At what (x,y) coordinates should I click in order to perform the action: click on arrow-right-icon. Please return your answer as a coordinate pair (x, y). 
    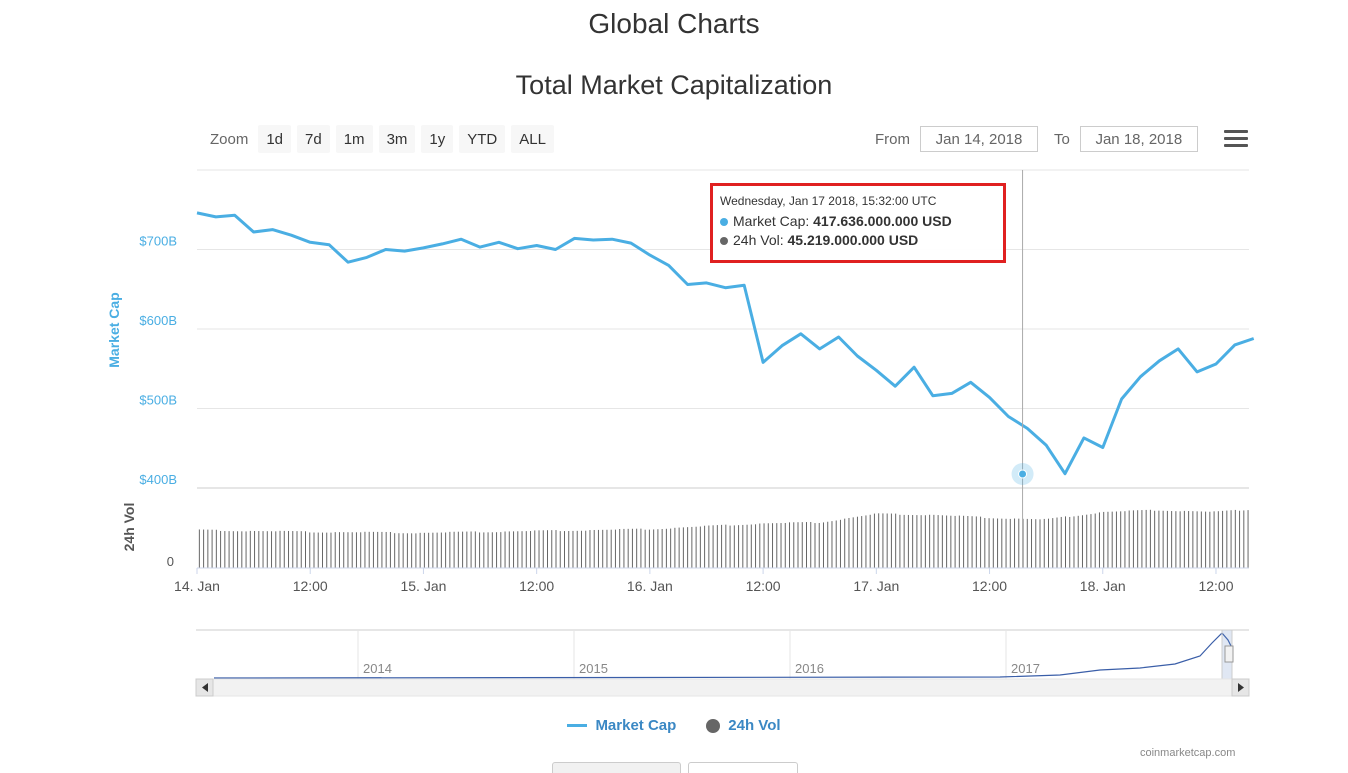
    Looking at the image, I should click on (1241, 687).